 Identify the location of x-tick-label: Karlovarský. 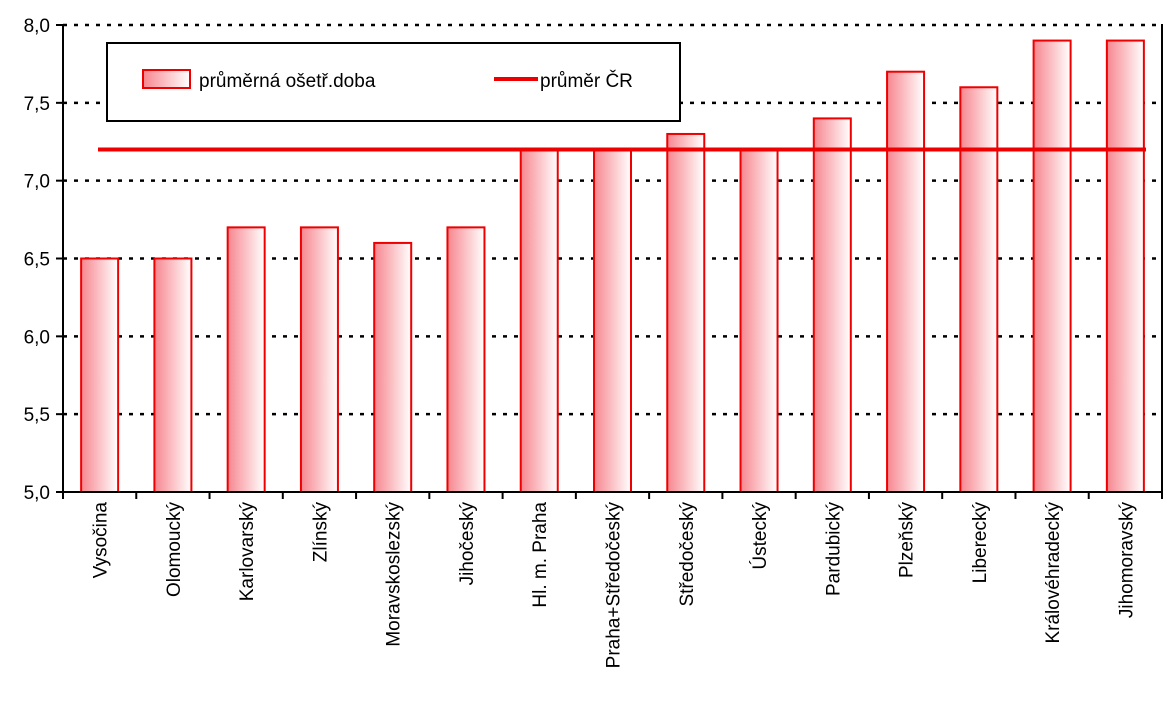
(247, 552).